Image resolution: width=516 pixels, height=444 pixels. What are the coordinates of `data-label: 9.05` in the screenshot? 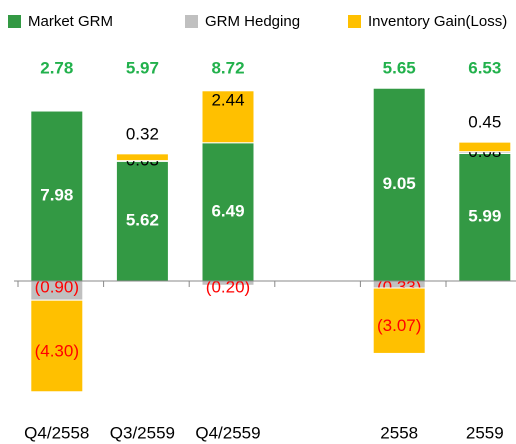 It's located at (399, 183).